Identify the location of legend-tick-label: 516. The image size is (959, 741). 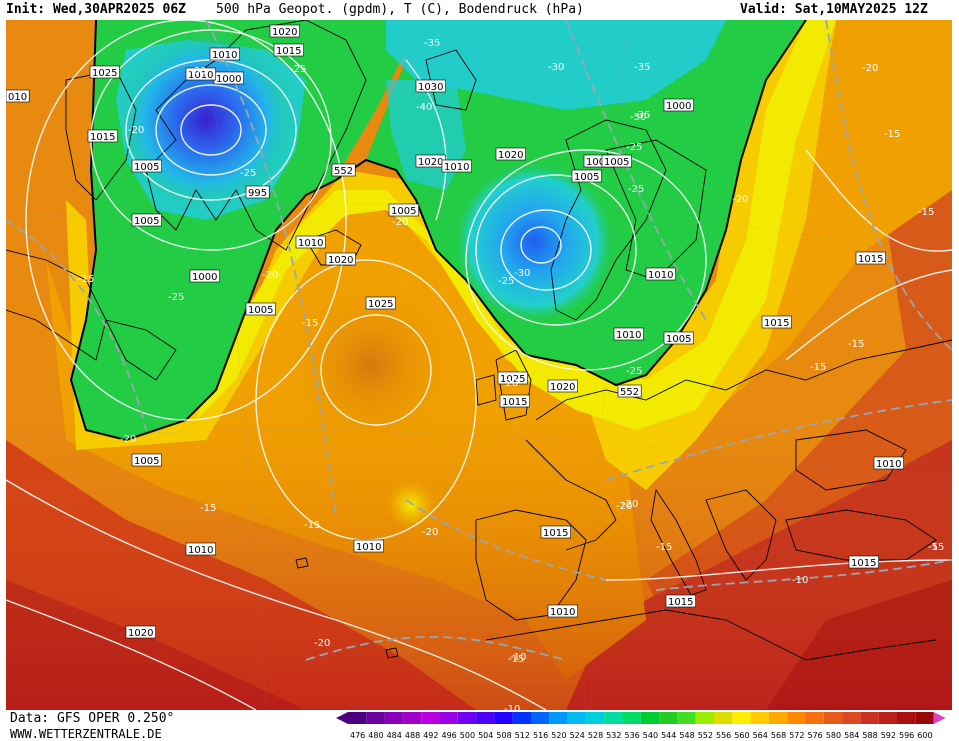
(540, 735).